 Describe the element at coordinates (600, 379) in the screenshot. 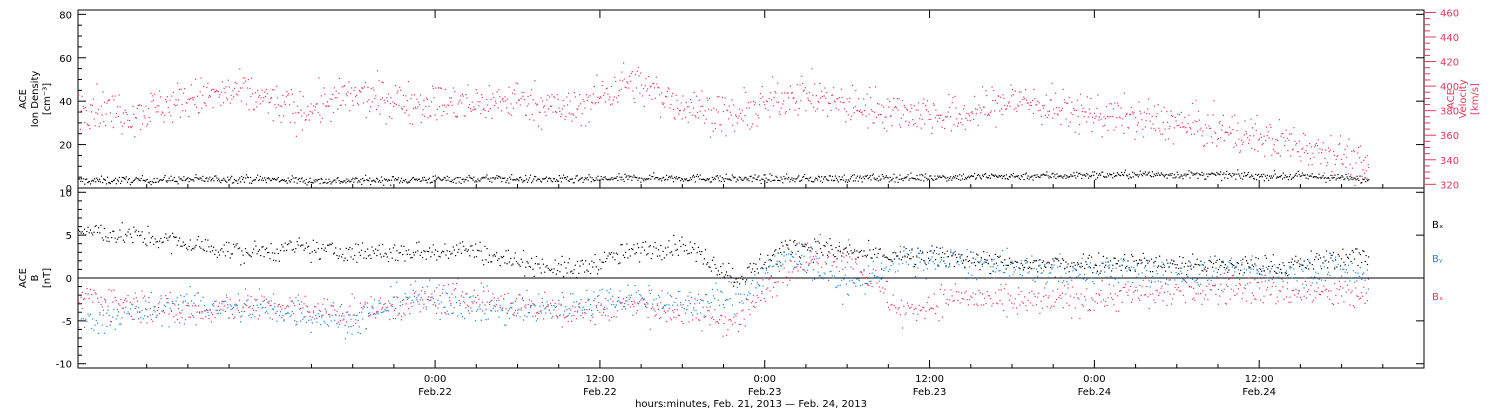

I see `xtick-label-time: 12:00` at that location.